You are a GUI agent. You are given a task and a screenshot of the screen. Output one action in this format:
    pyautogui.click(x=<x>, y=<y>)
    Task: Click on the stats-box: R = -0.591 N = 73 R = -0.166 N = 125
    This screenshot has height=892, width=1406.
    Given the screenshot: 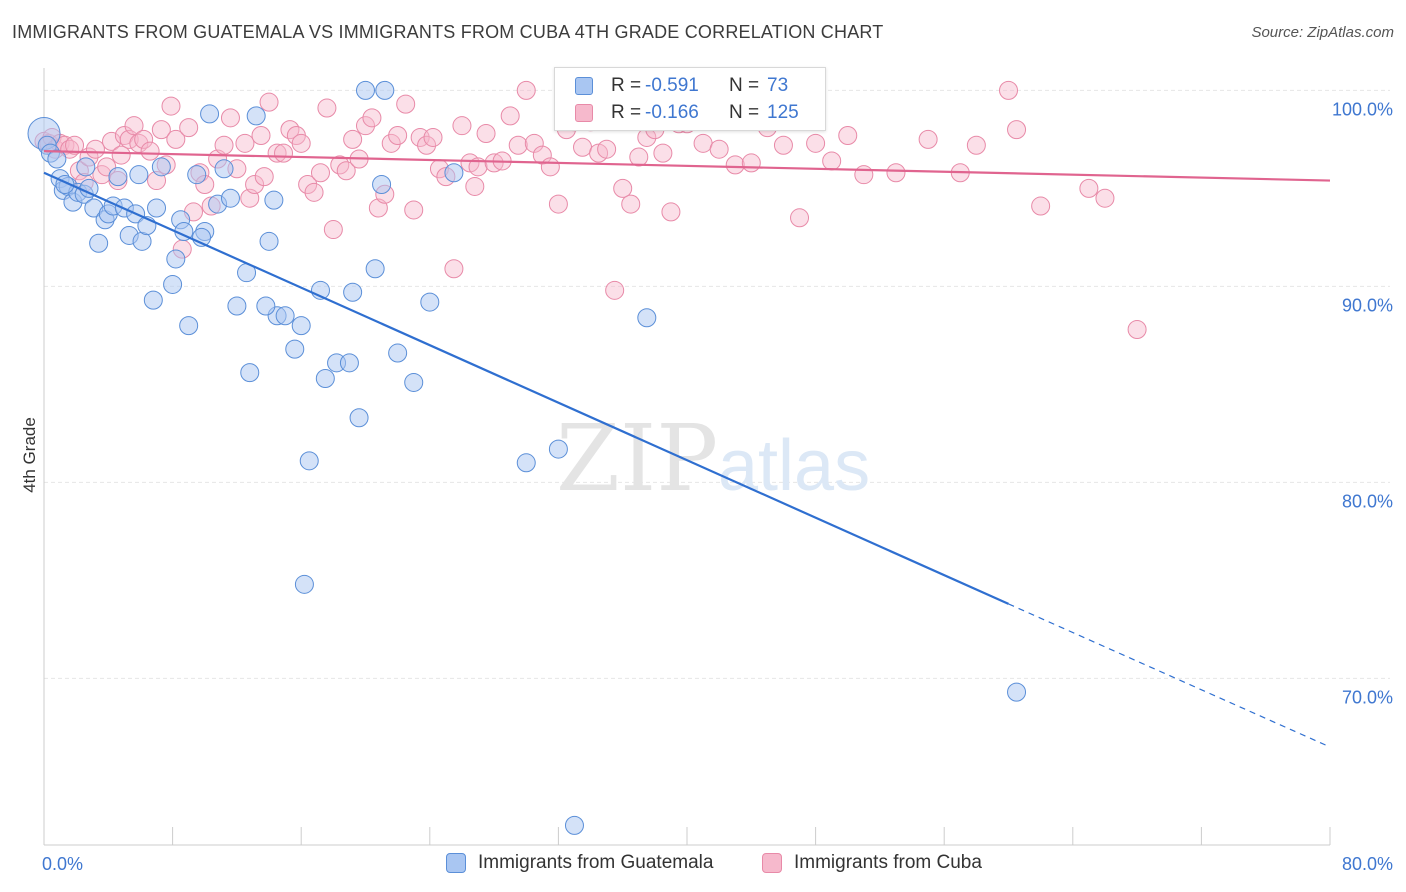 What is the action you would take?
    pyautogui.click(x=690, y=99)
    